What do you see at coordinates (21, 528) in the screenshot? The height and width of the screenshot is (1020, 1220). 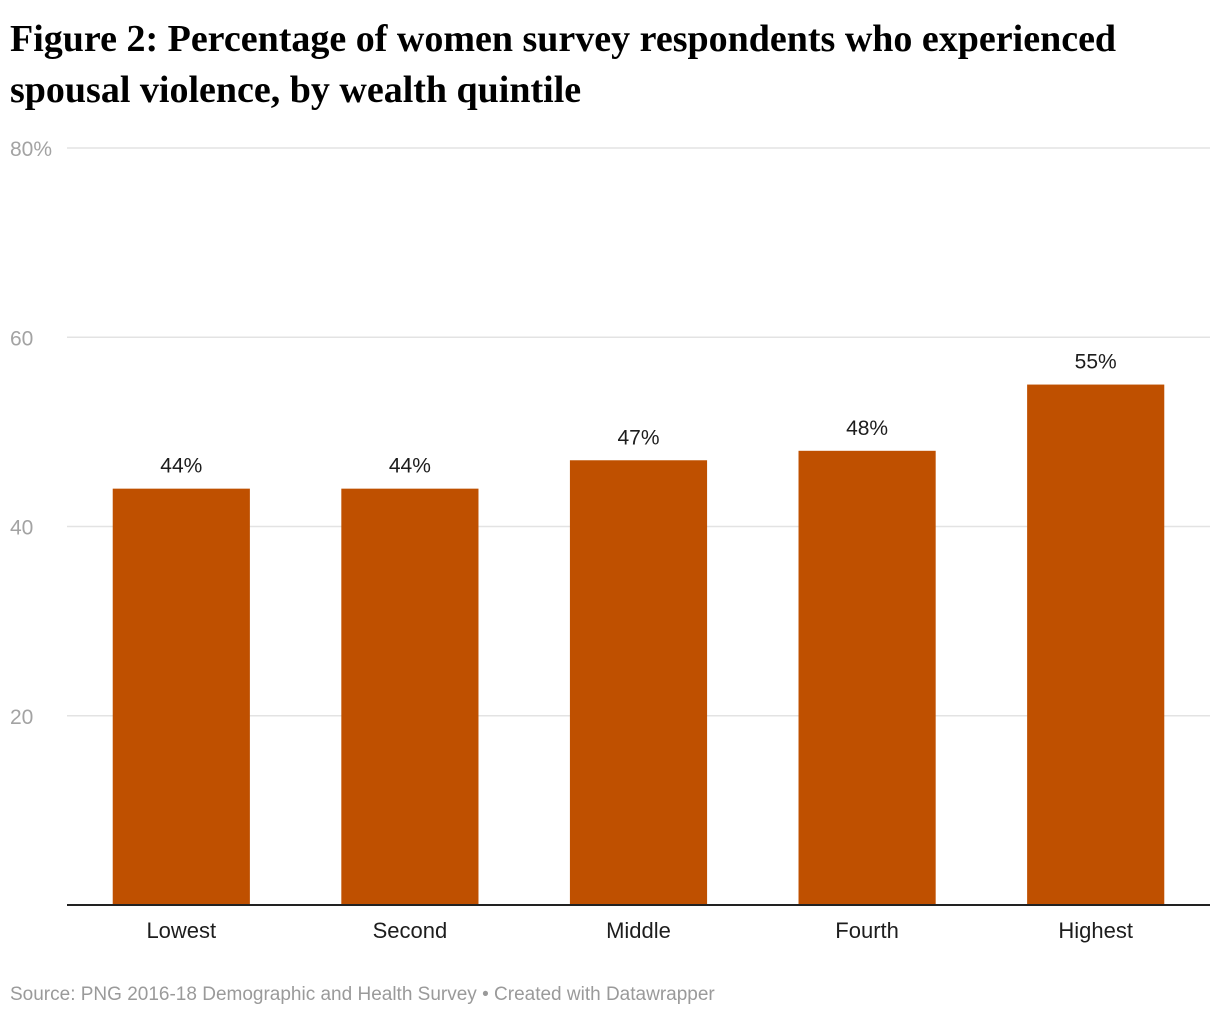 I see `y-tick-label: 40` at bounding box center [21, 528].